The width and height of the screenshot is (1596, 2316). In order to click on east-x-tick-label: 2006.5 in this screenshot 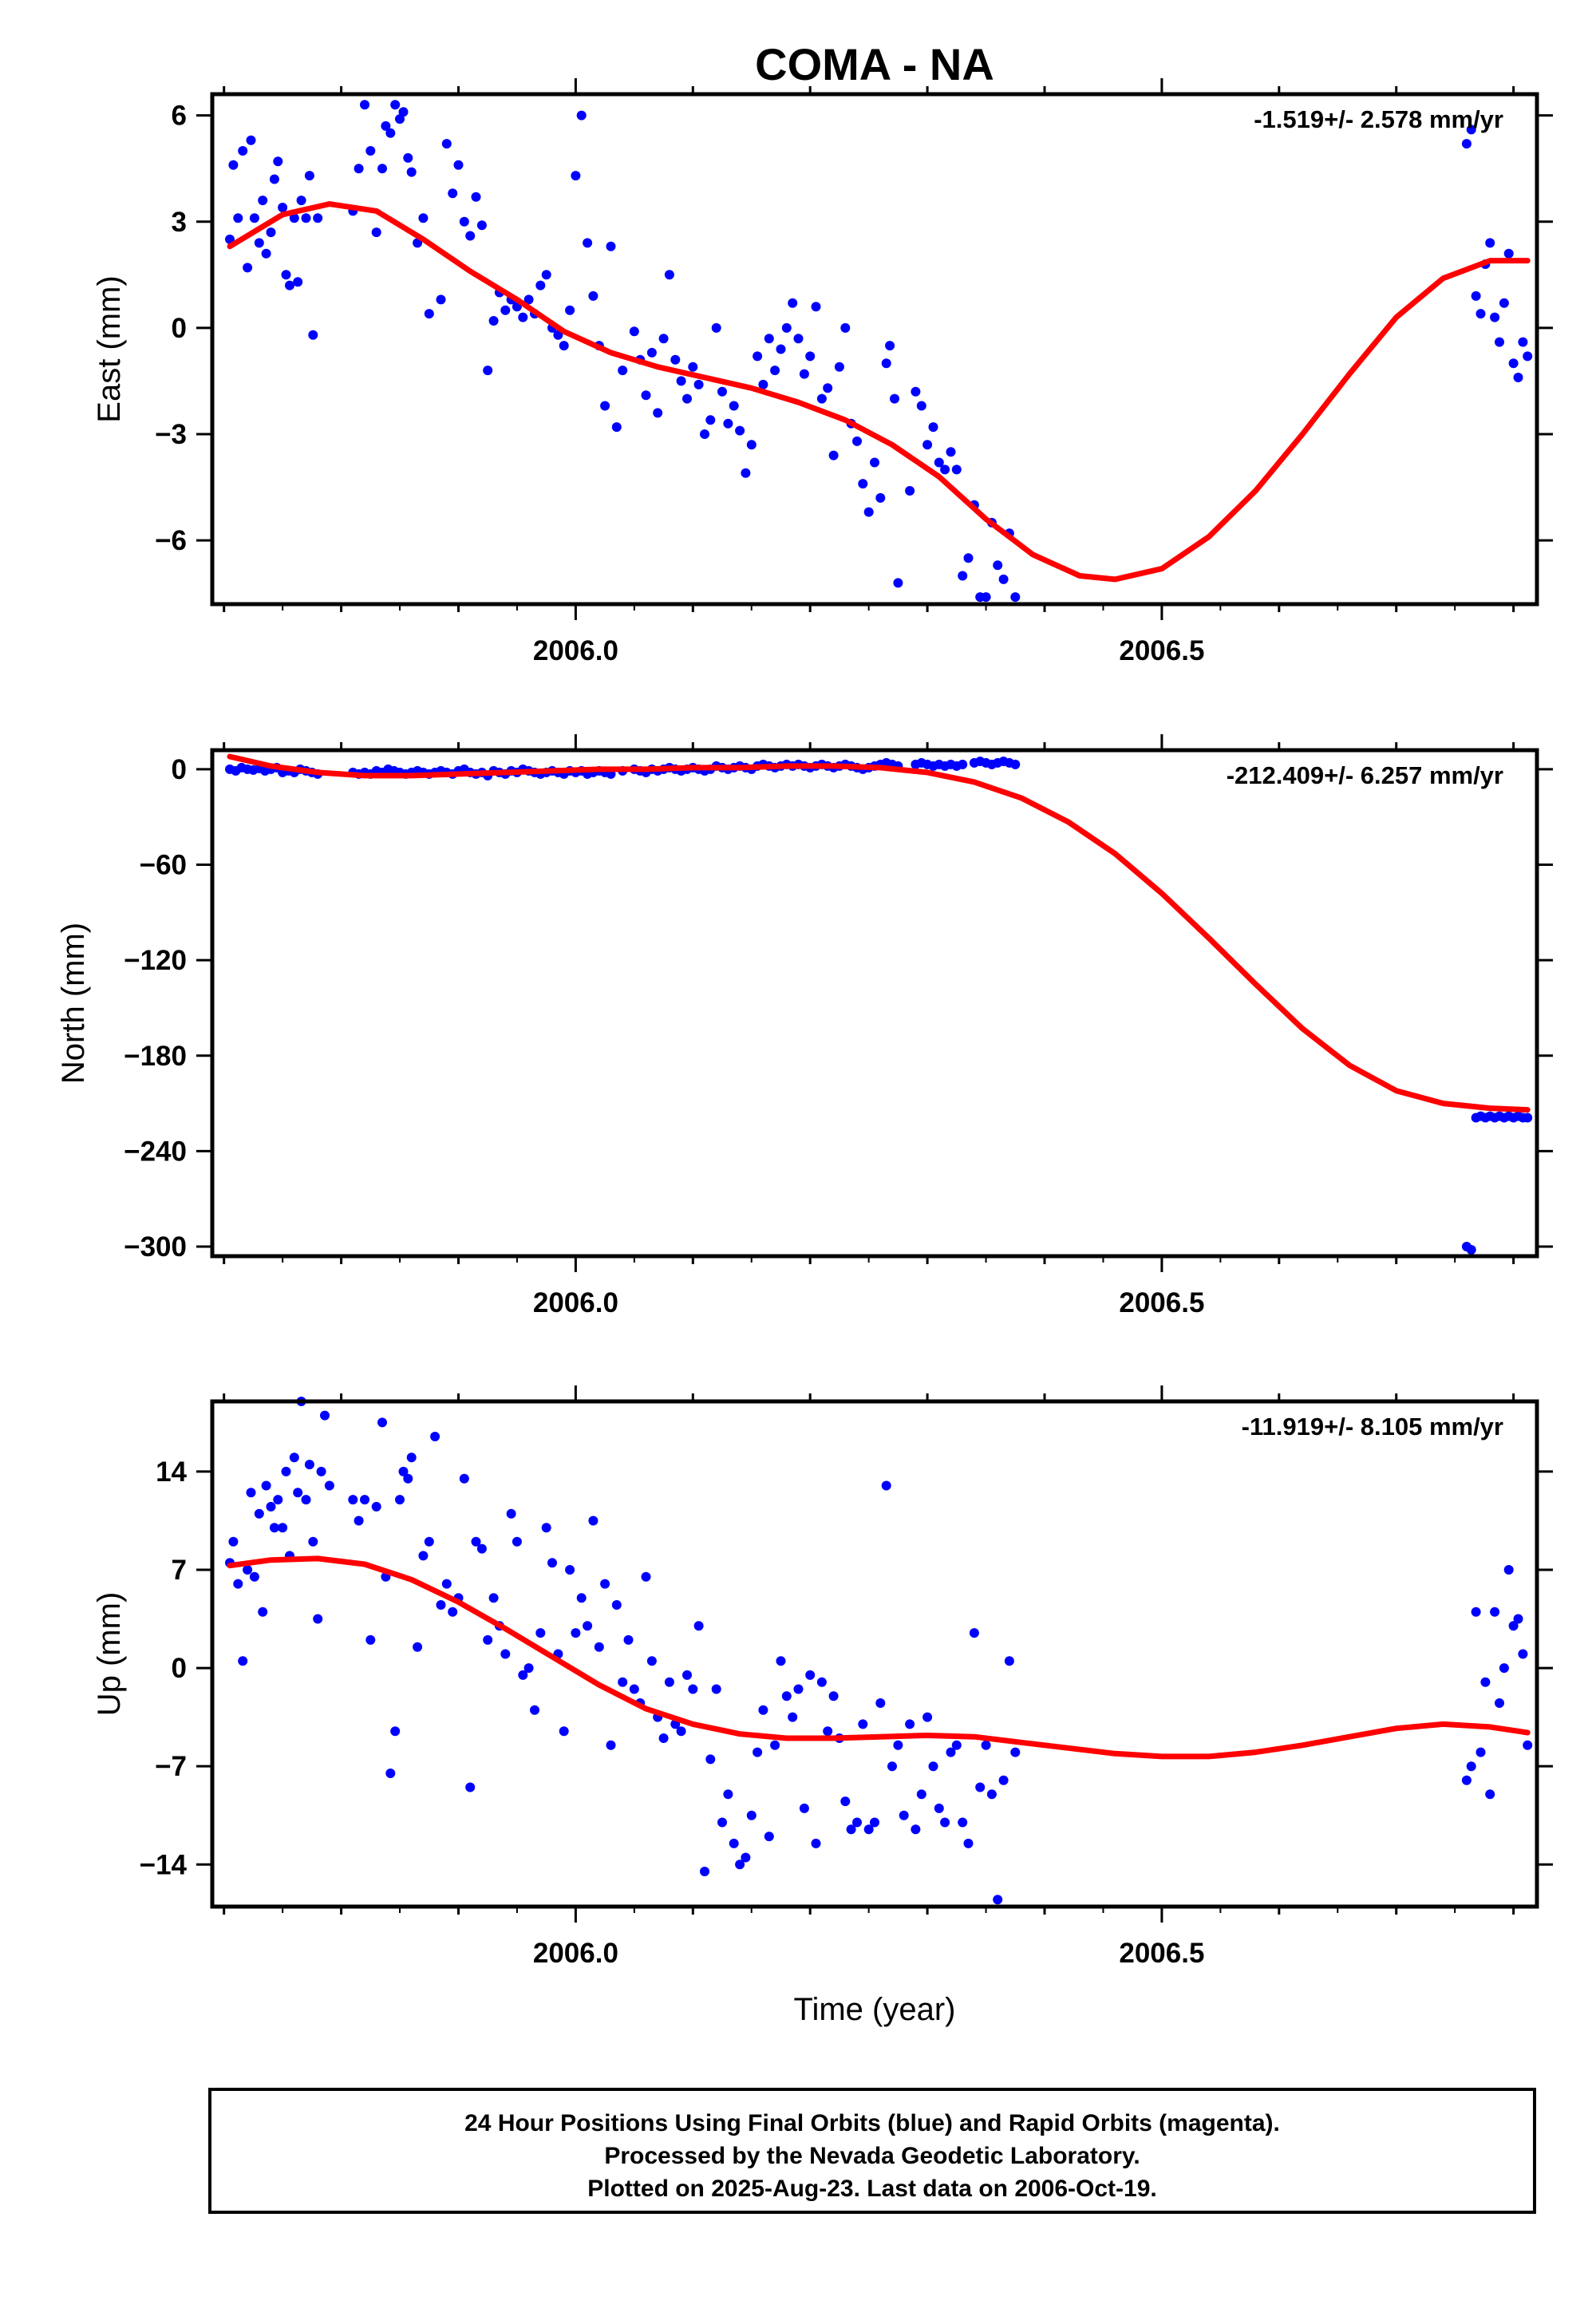, I will do `click(1161, 650)`.